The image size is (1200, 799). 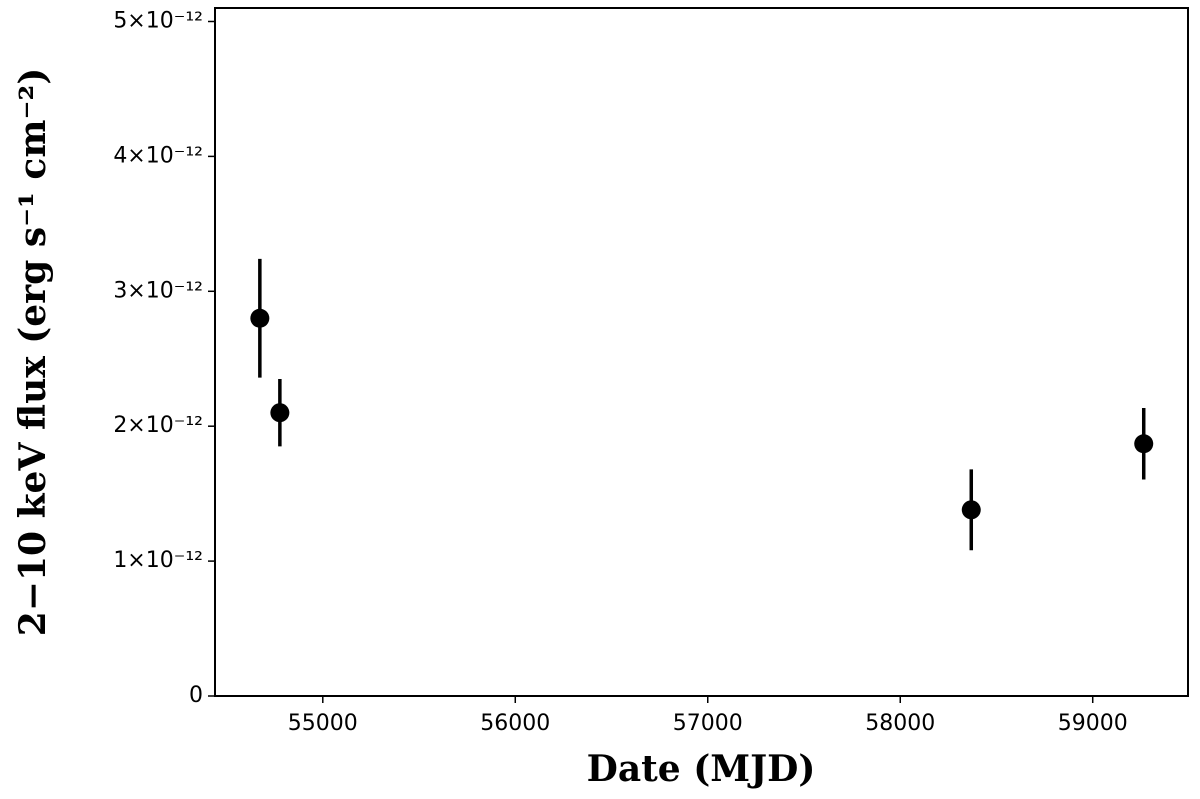 What do you see at coordinates (701, 769) in the screenshot?
I see `x-axis-title: Date (MJD)` at bounding box center [701, 769].